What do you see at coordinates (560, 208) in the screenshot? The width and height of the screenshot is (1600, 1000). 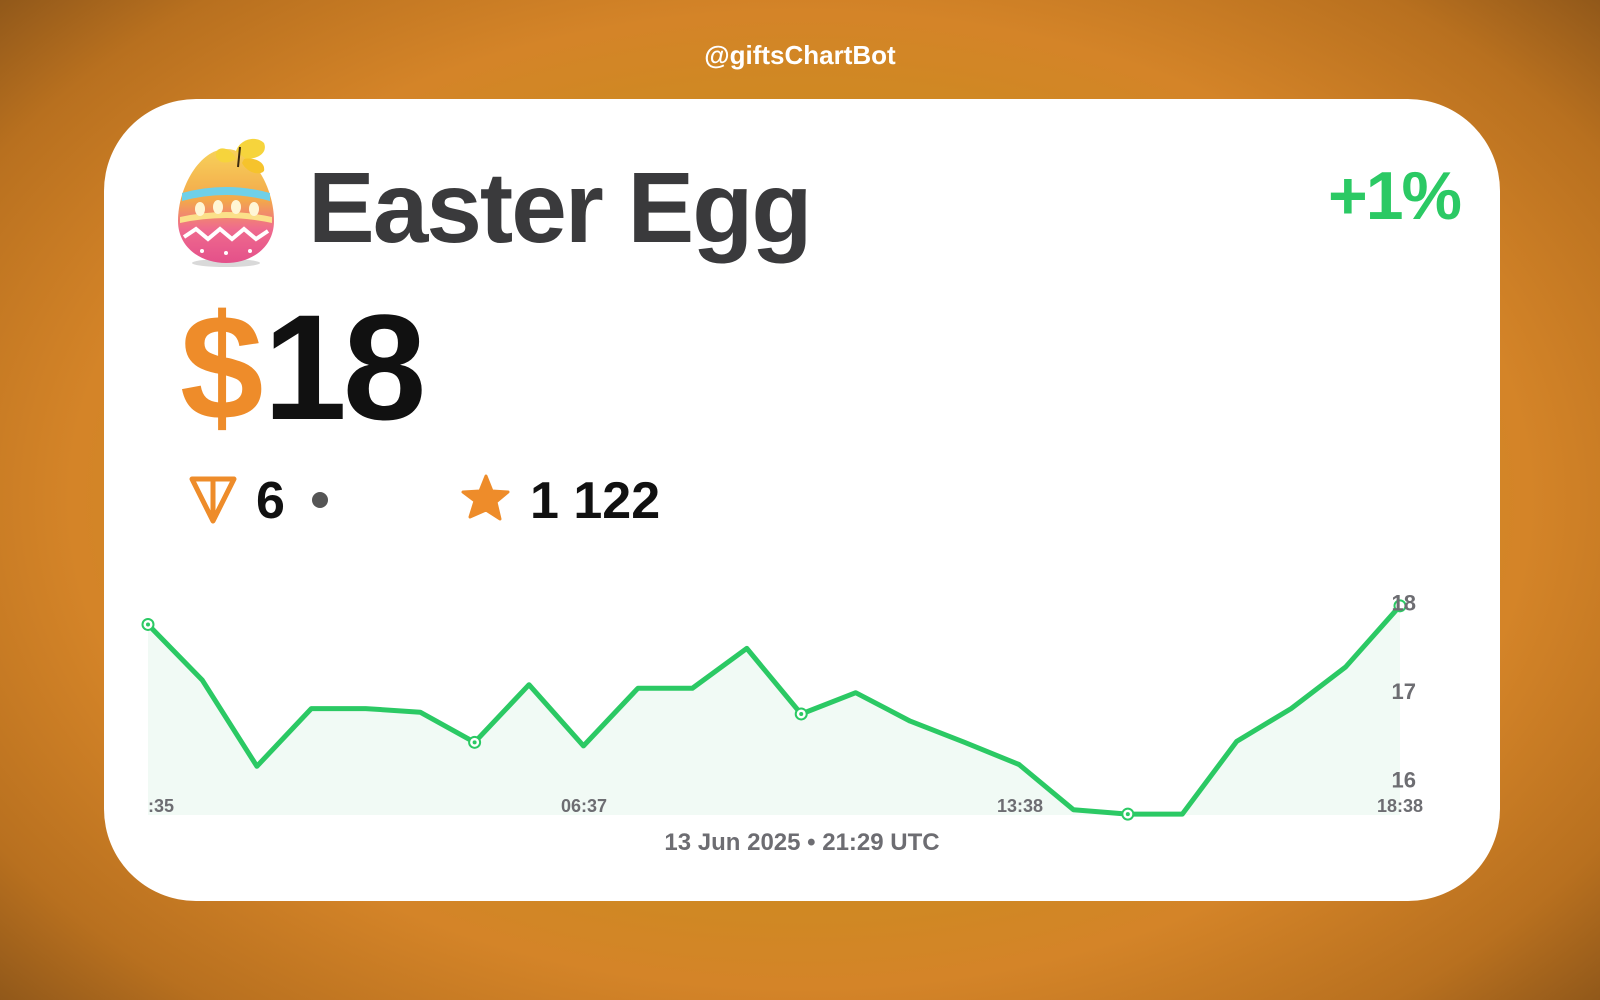 I see `gift-title: Easter Egg` at bounding box center [560, 208].